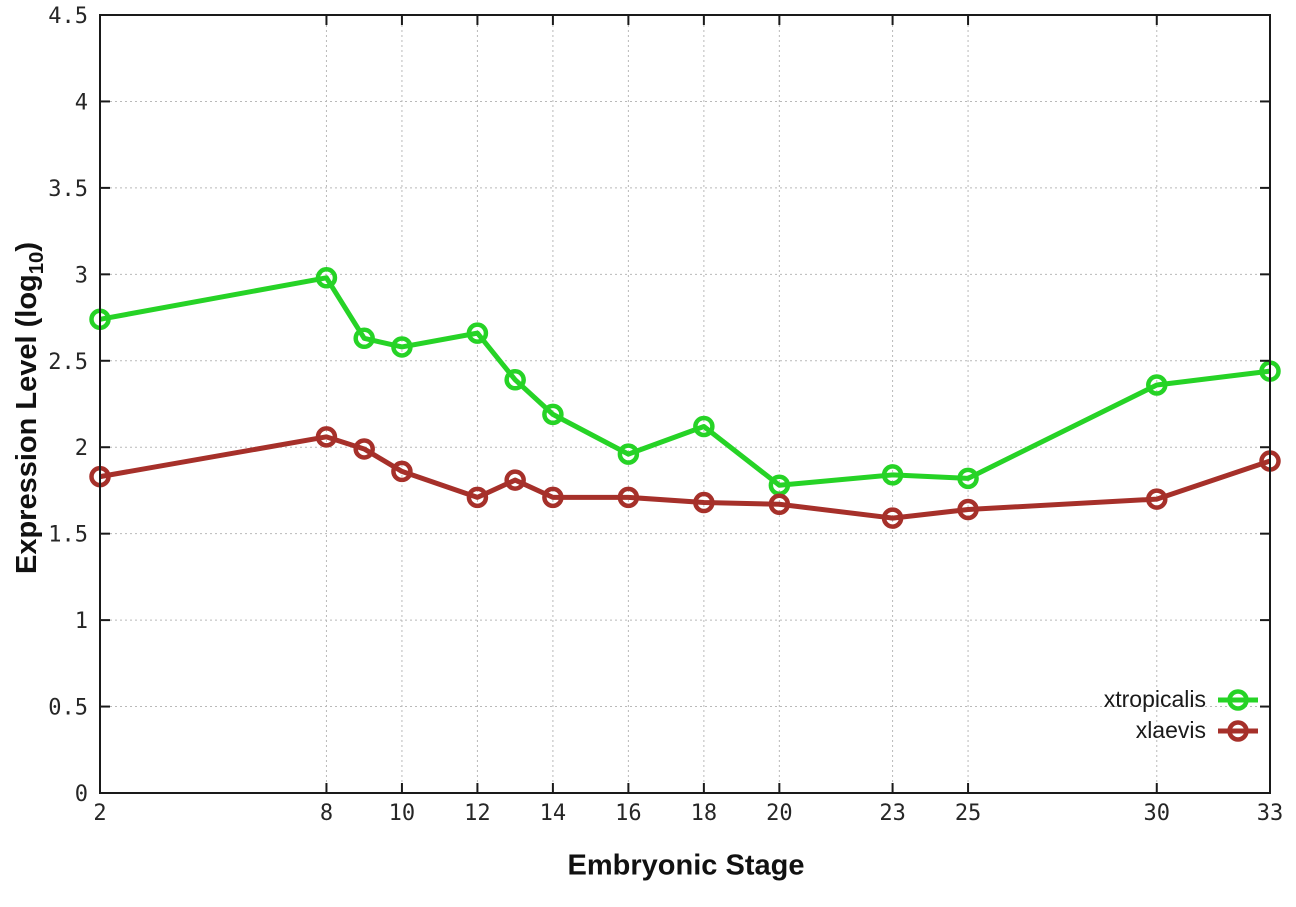 The image size is (1296, 907). What do you see at coordinates (81, 621) in the screenshot?
I see `y-tick-label: 1` at bounding box center [81, 621].